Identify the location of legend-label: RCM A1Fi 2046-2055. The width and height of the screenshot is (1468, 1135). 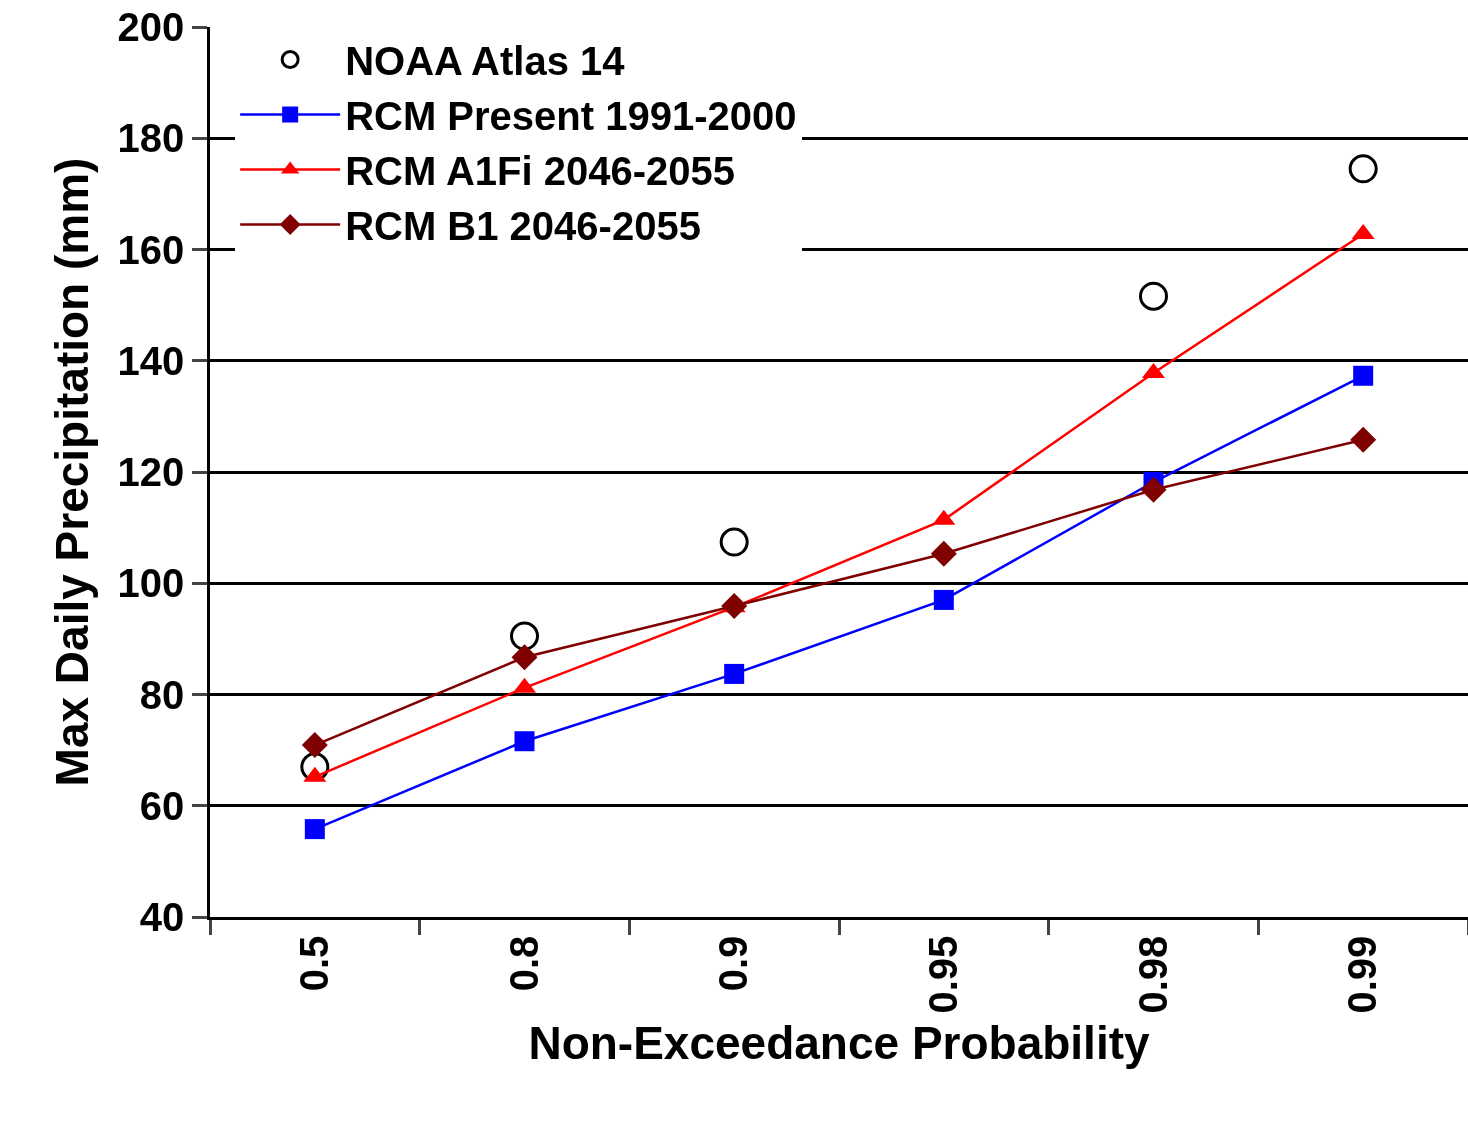
(540, 171).